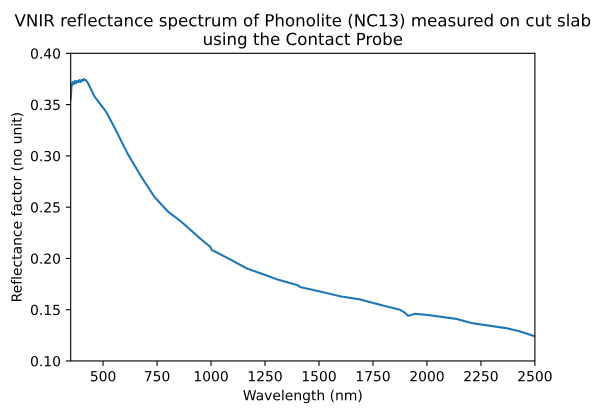 The image size is (599, 418). Describe the element at coordinates (45, 361) in the screenshot. I see `y-tick-label: 0.10` at that location.